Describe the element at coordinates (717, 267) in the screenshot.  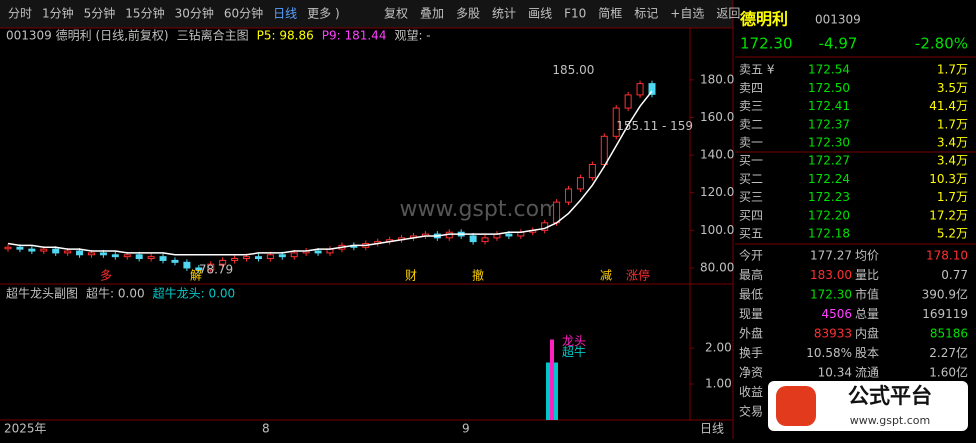
I see `y-tick-label: 80.00` at that location.